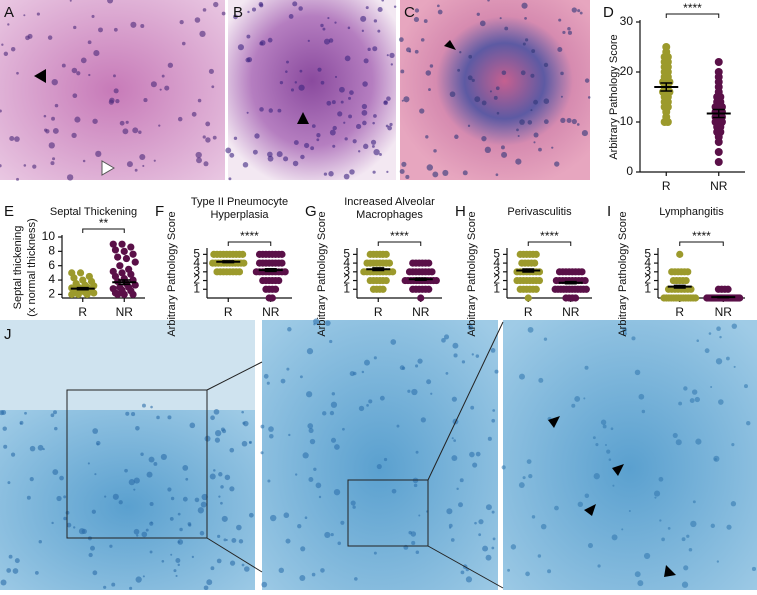 The width and height of the screenshot is (757, 595). Describe the element at coordinates (239, 215) in the screenshot. I see `chart-title: Hyperplasia` at that location.